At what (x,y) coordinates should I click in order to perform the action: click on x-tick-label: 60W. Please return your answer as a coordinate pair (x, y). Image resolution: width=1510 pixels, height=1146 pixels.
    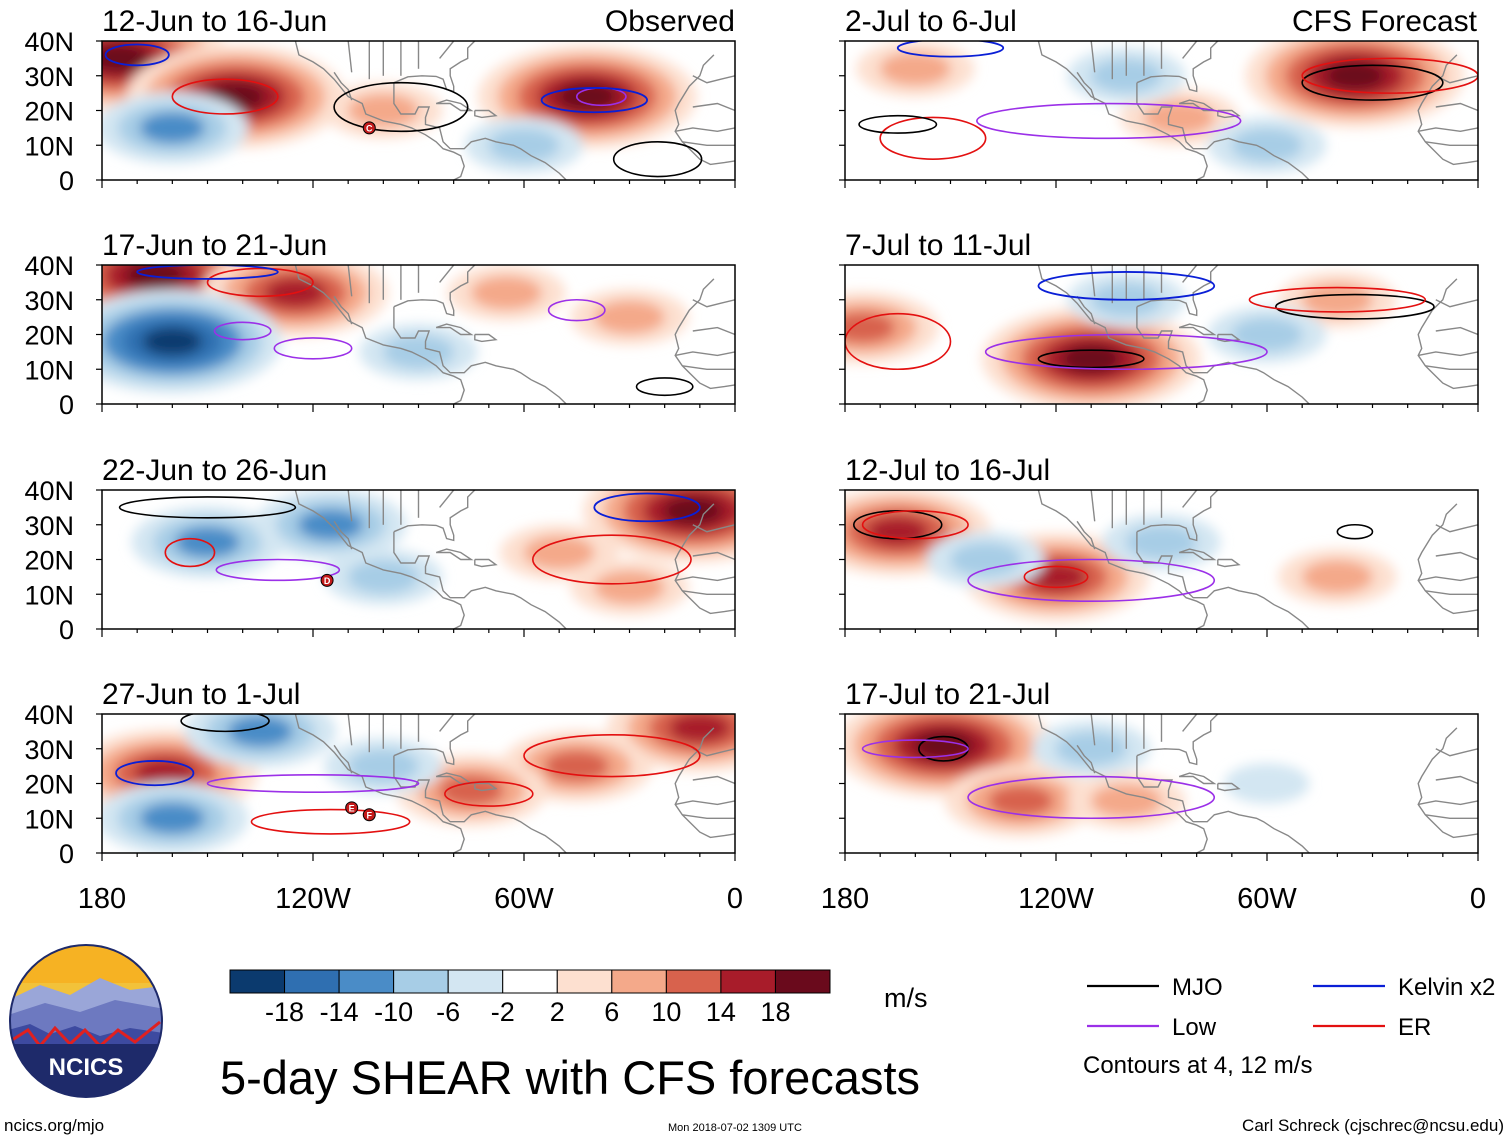
    Looking at the image, I should click on (524, 899).